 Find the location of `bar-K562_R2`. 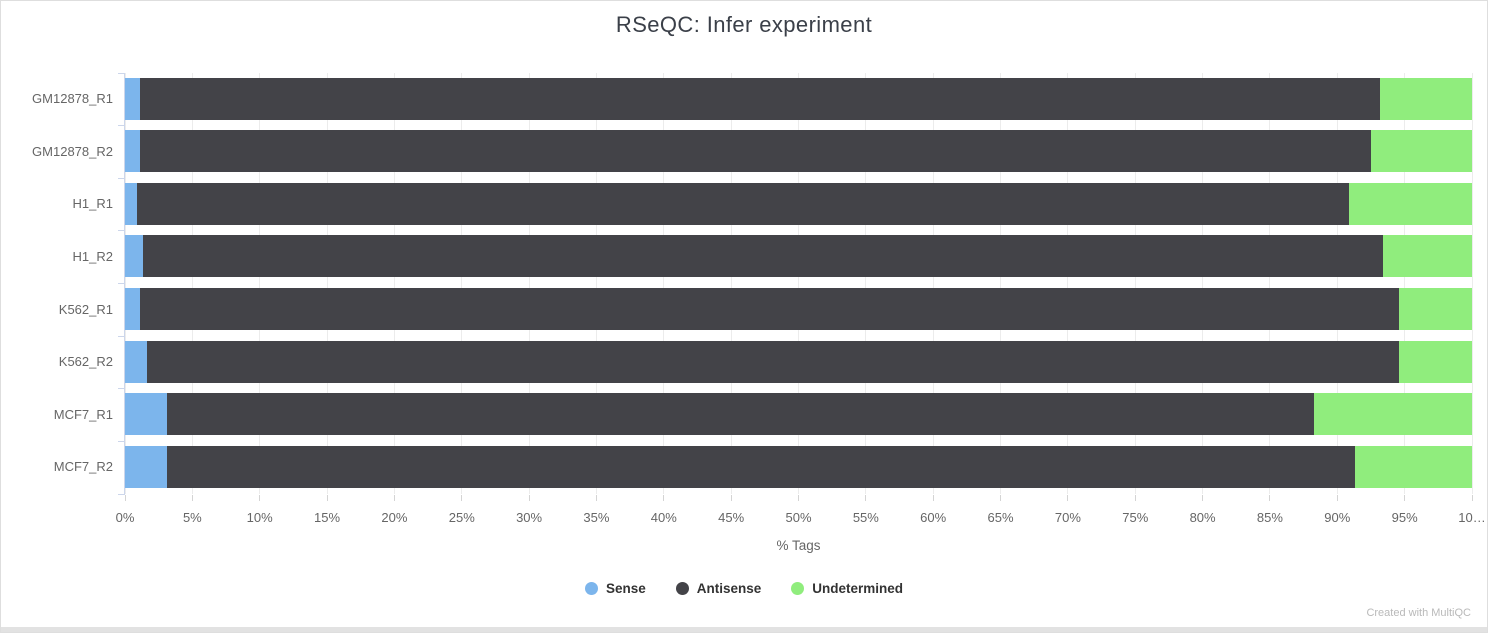

bar-K562_R2 is located at coordinates (798, 361).